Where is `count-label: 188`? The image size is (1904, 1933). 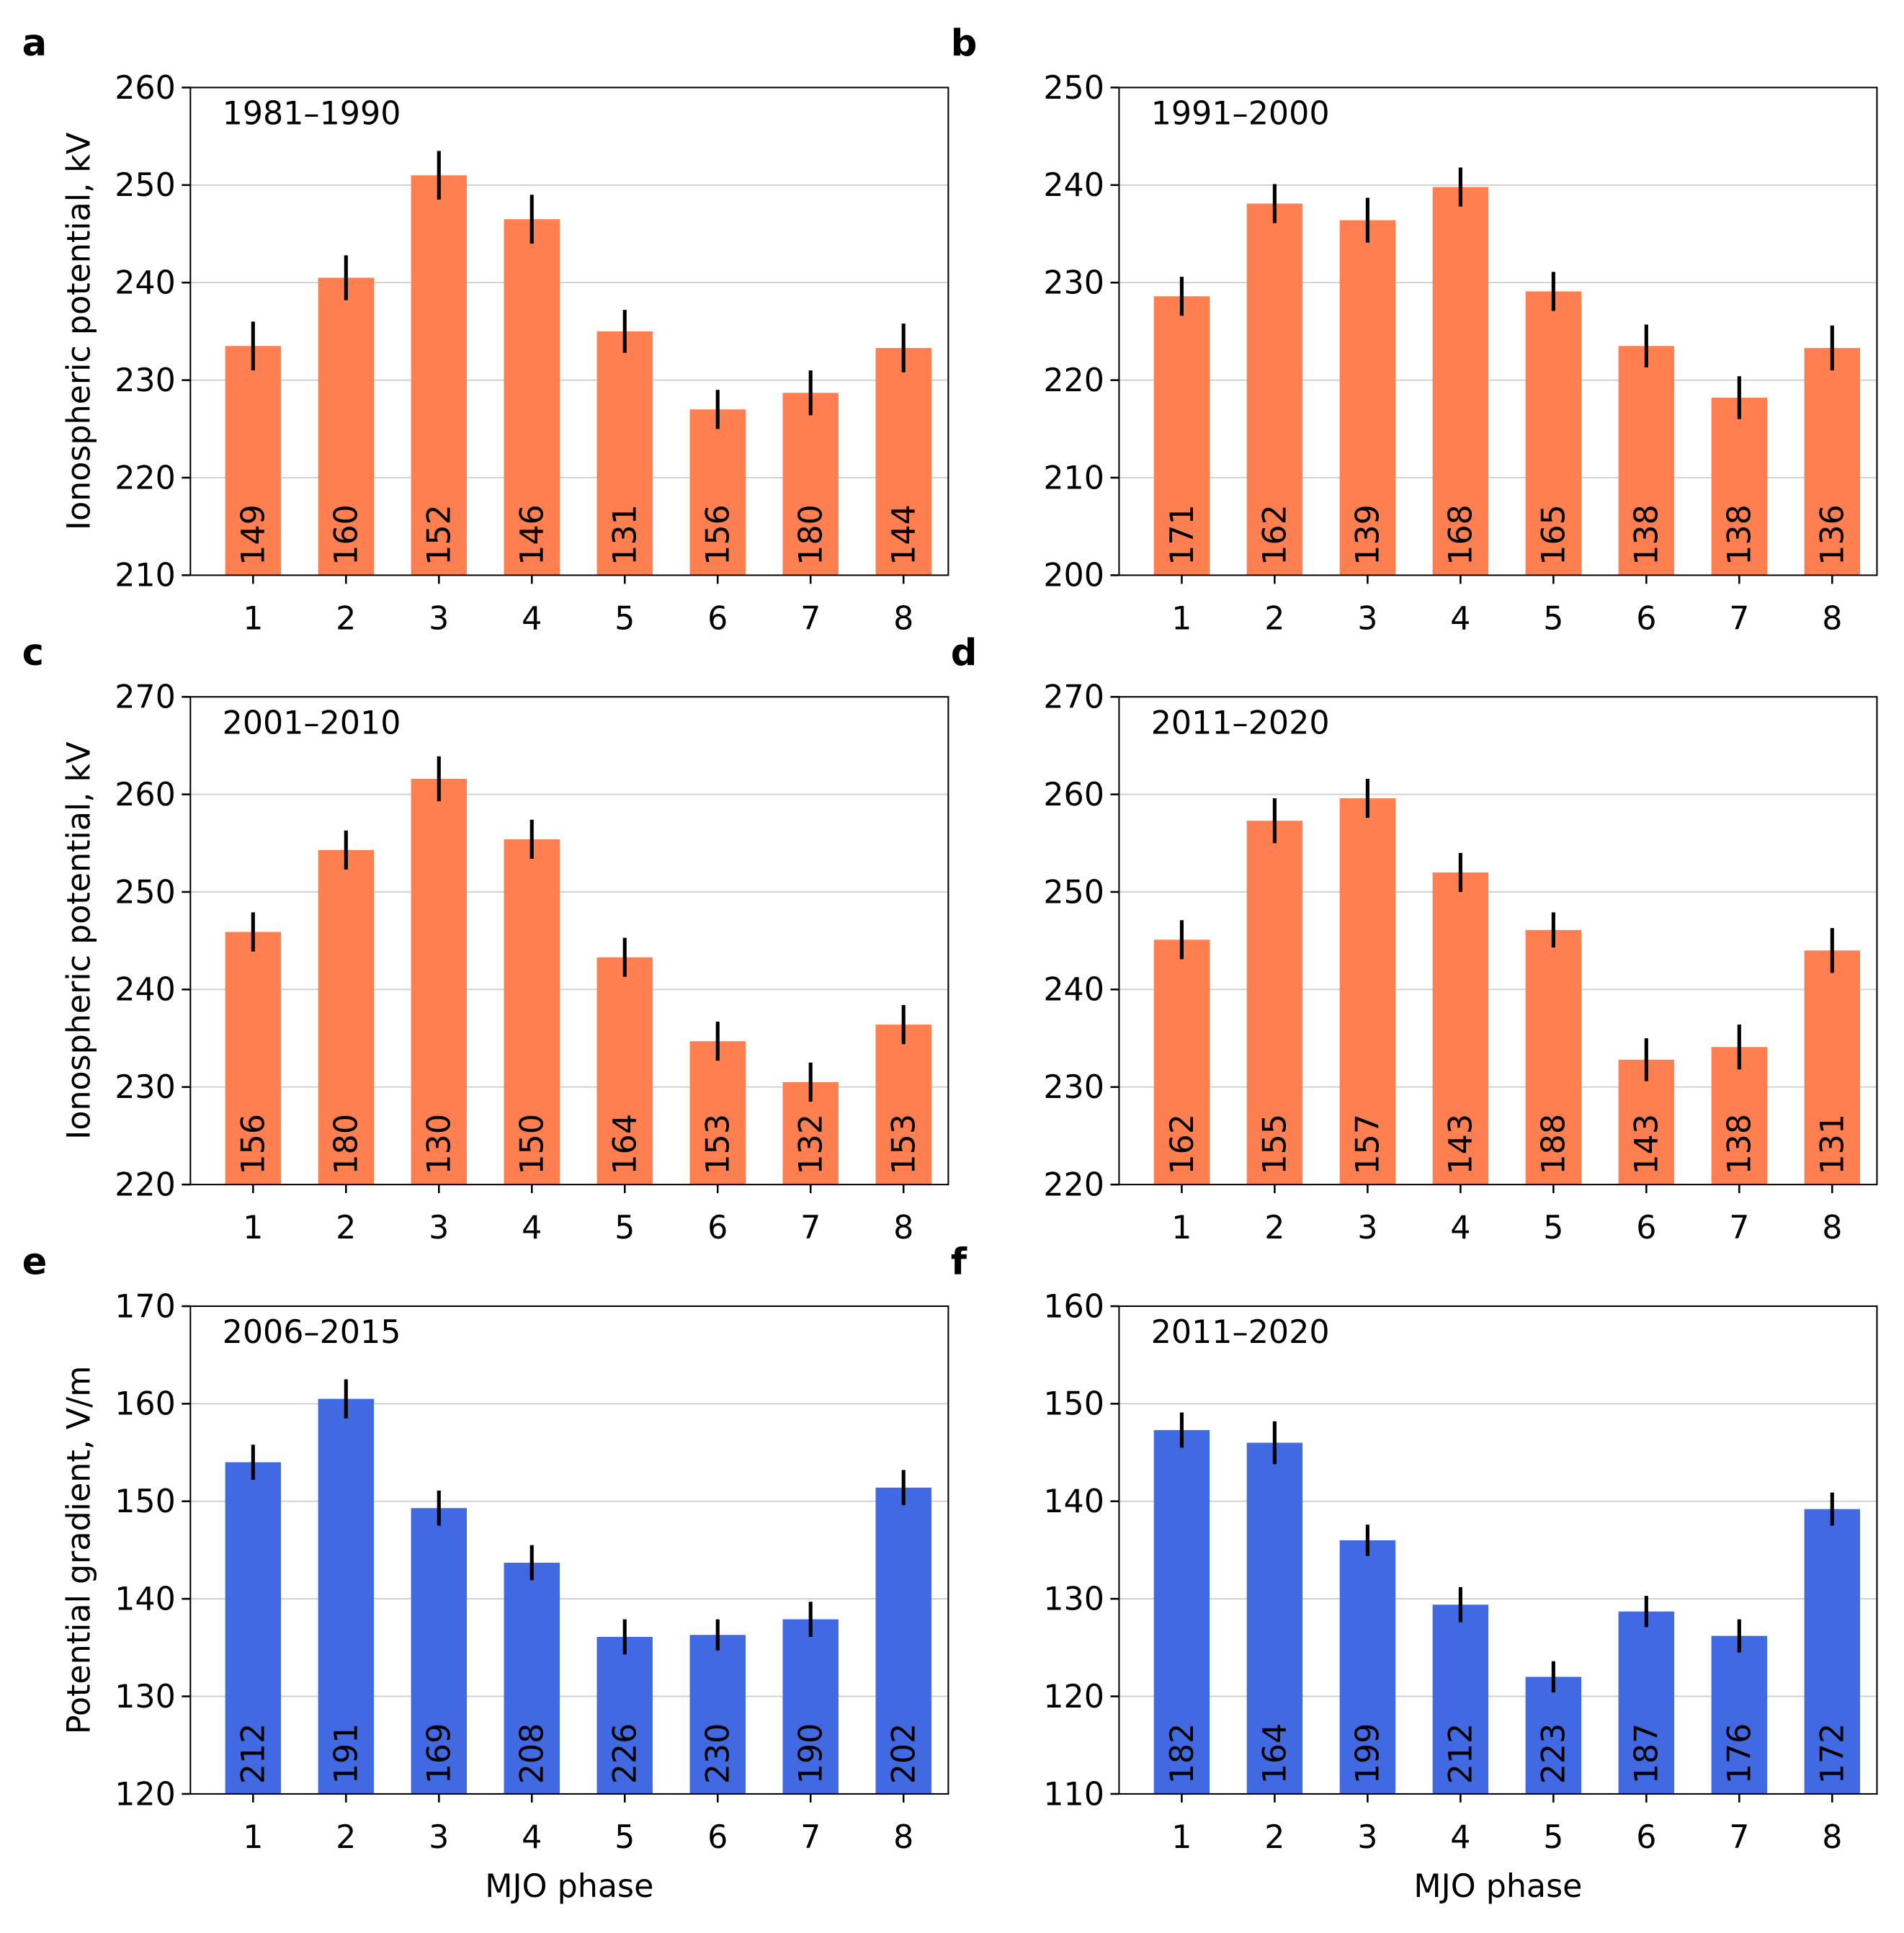
count-label: 188 is located at coordinates (1554, 1144).